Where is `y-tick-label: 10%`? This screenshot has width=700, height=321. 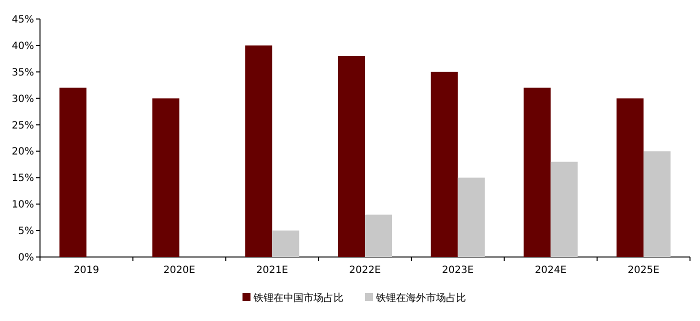
y-tick-label: 10% is located at coordinates (23, 205).